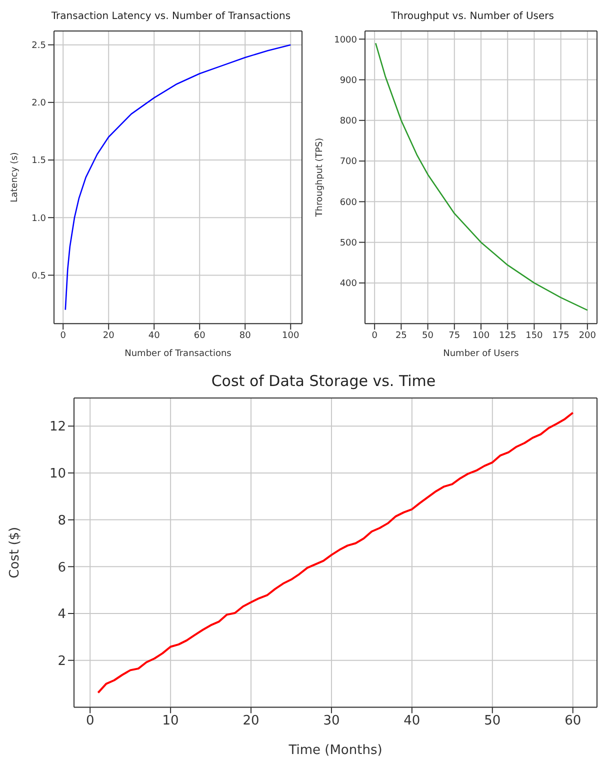 The height and width of the screenshot is (760, 600). I want to click on y-tick-label: 1.0, so click(39, 219).